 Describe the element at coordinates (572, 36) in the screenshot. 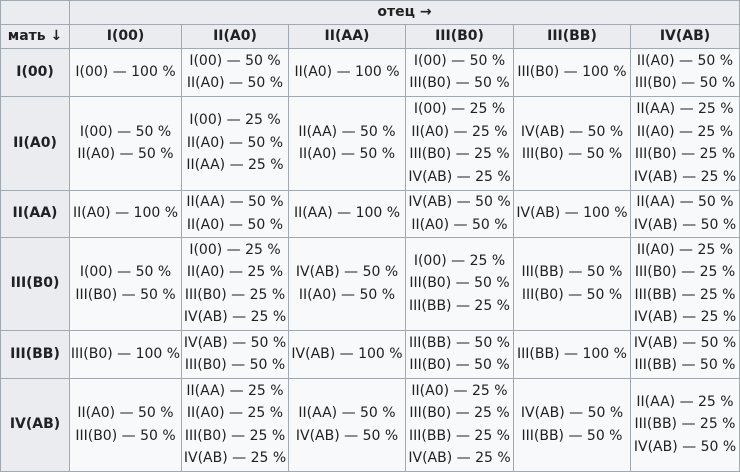

I see `column-header: III(BB)` at that location.